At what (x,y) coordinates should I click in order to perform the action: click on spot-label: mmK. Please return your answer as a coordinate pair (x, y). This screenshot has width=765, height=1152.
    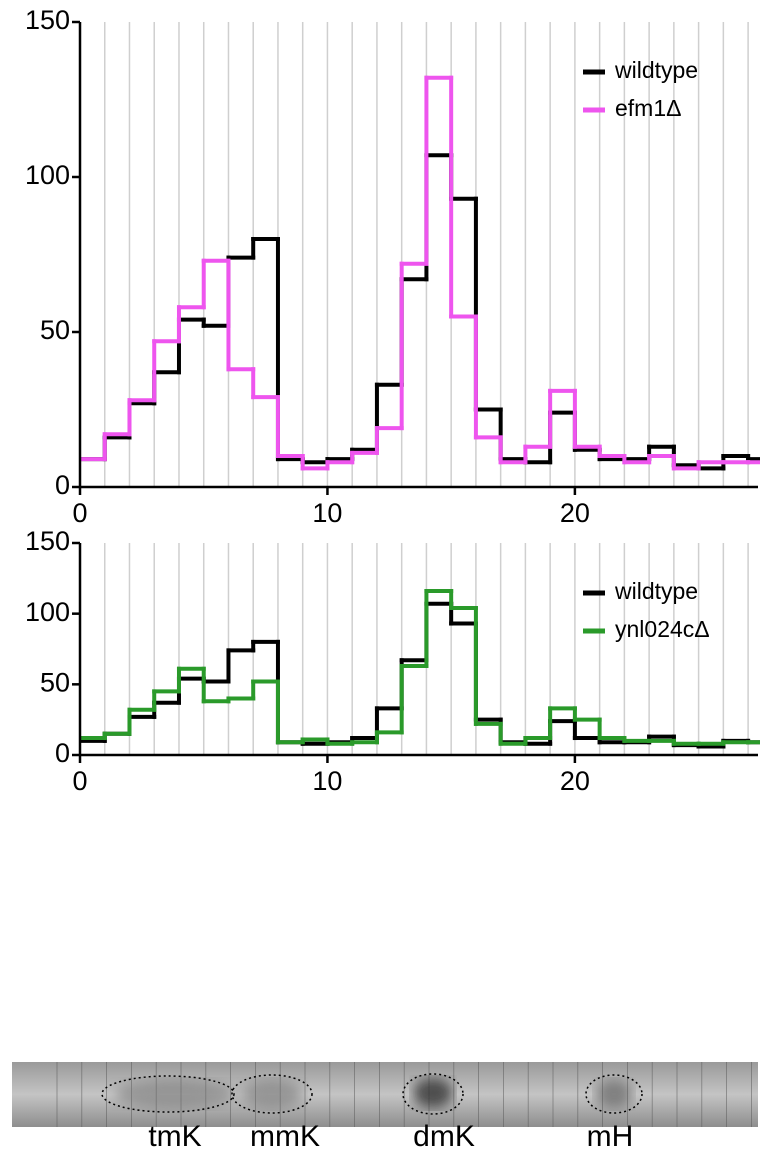
    Looking at the image, I should click on (285, 1136).